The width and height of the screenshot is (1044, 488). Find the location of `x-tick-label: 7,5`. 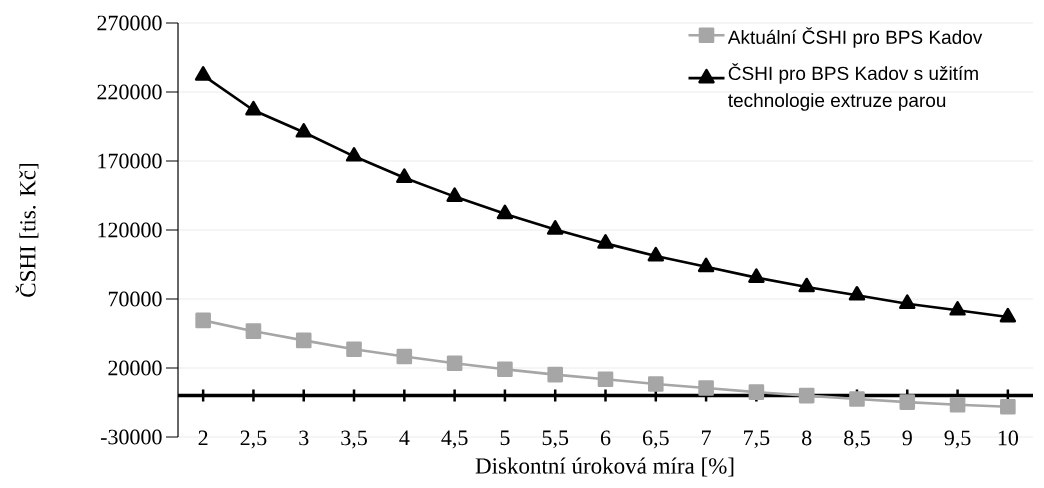

x-tick-label: 7,5 is located at coordinates (757, 439).